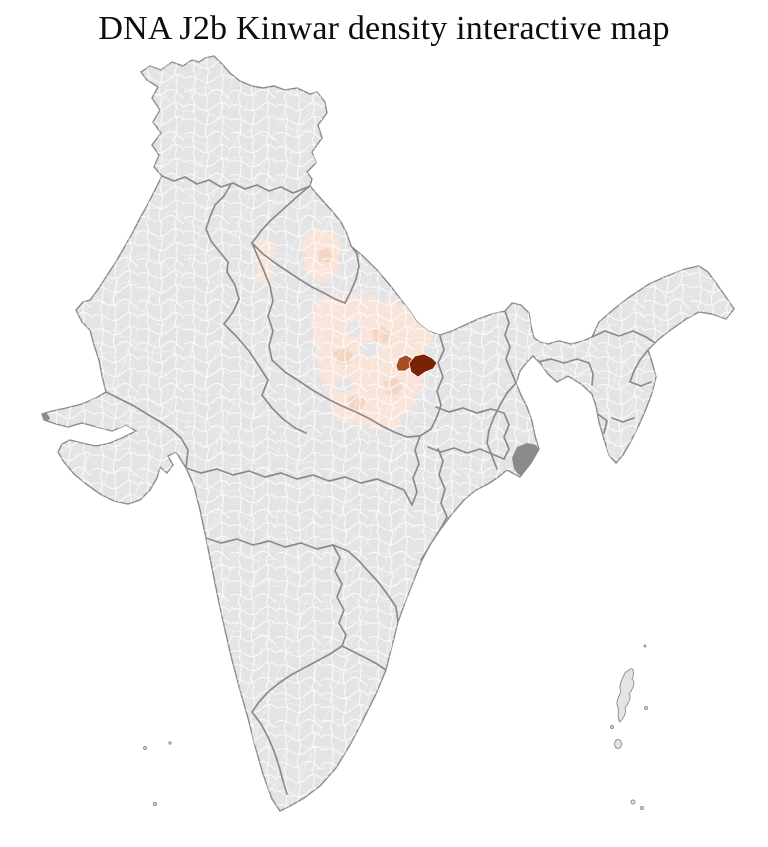 Image resolution: width=768 pixels, height=847 pixels. Describe the element at coordinates (629, 727) in the screenshot. I see `island-chain` at that location.